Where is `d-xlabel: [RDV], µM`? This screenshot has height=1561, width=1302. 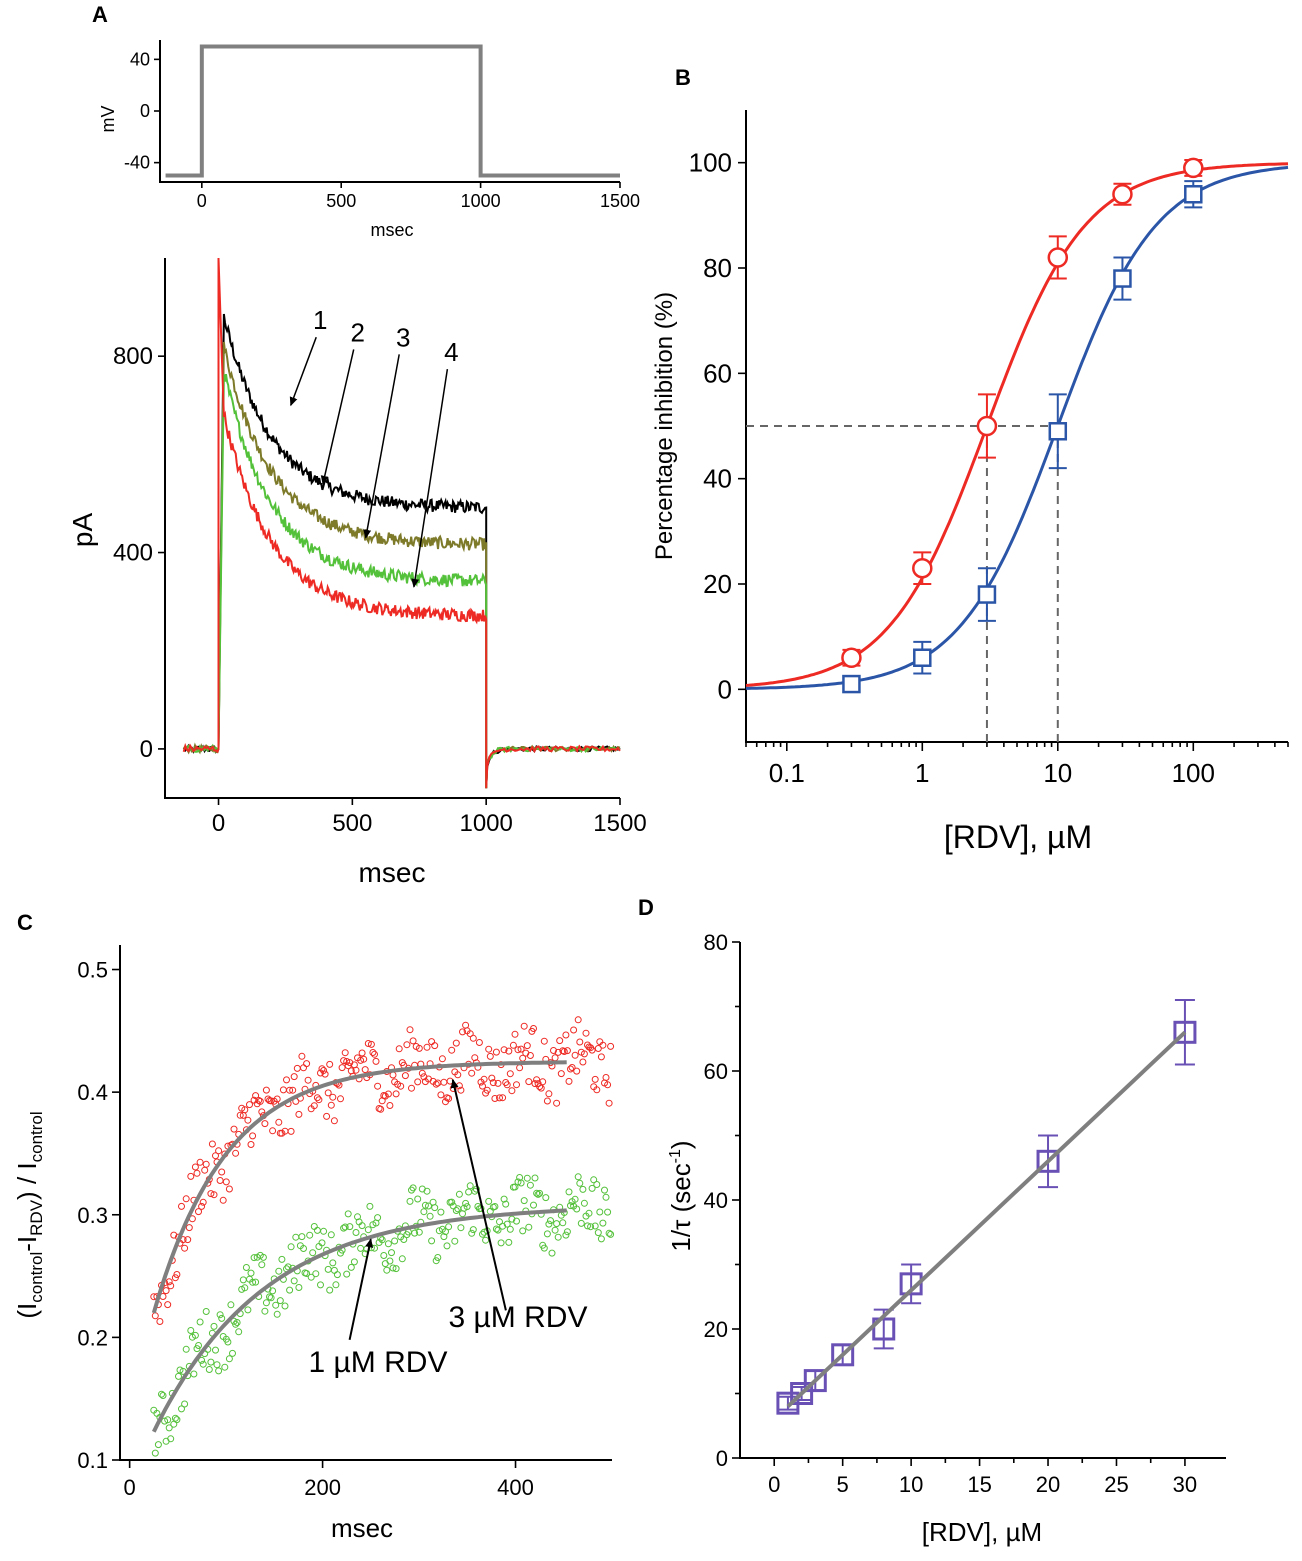
d-xlabel: [RDV], µM is located at coordinates (982, 1532).